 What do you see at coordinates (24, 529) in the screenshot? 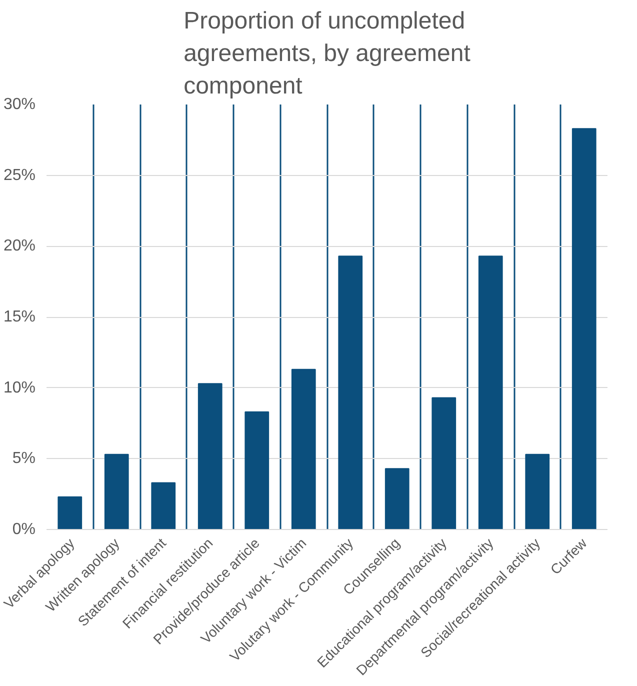
I see `y-tick-label: 0%` at bounding box center [24, 529].